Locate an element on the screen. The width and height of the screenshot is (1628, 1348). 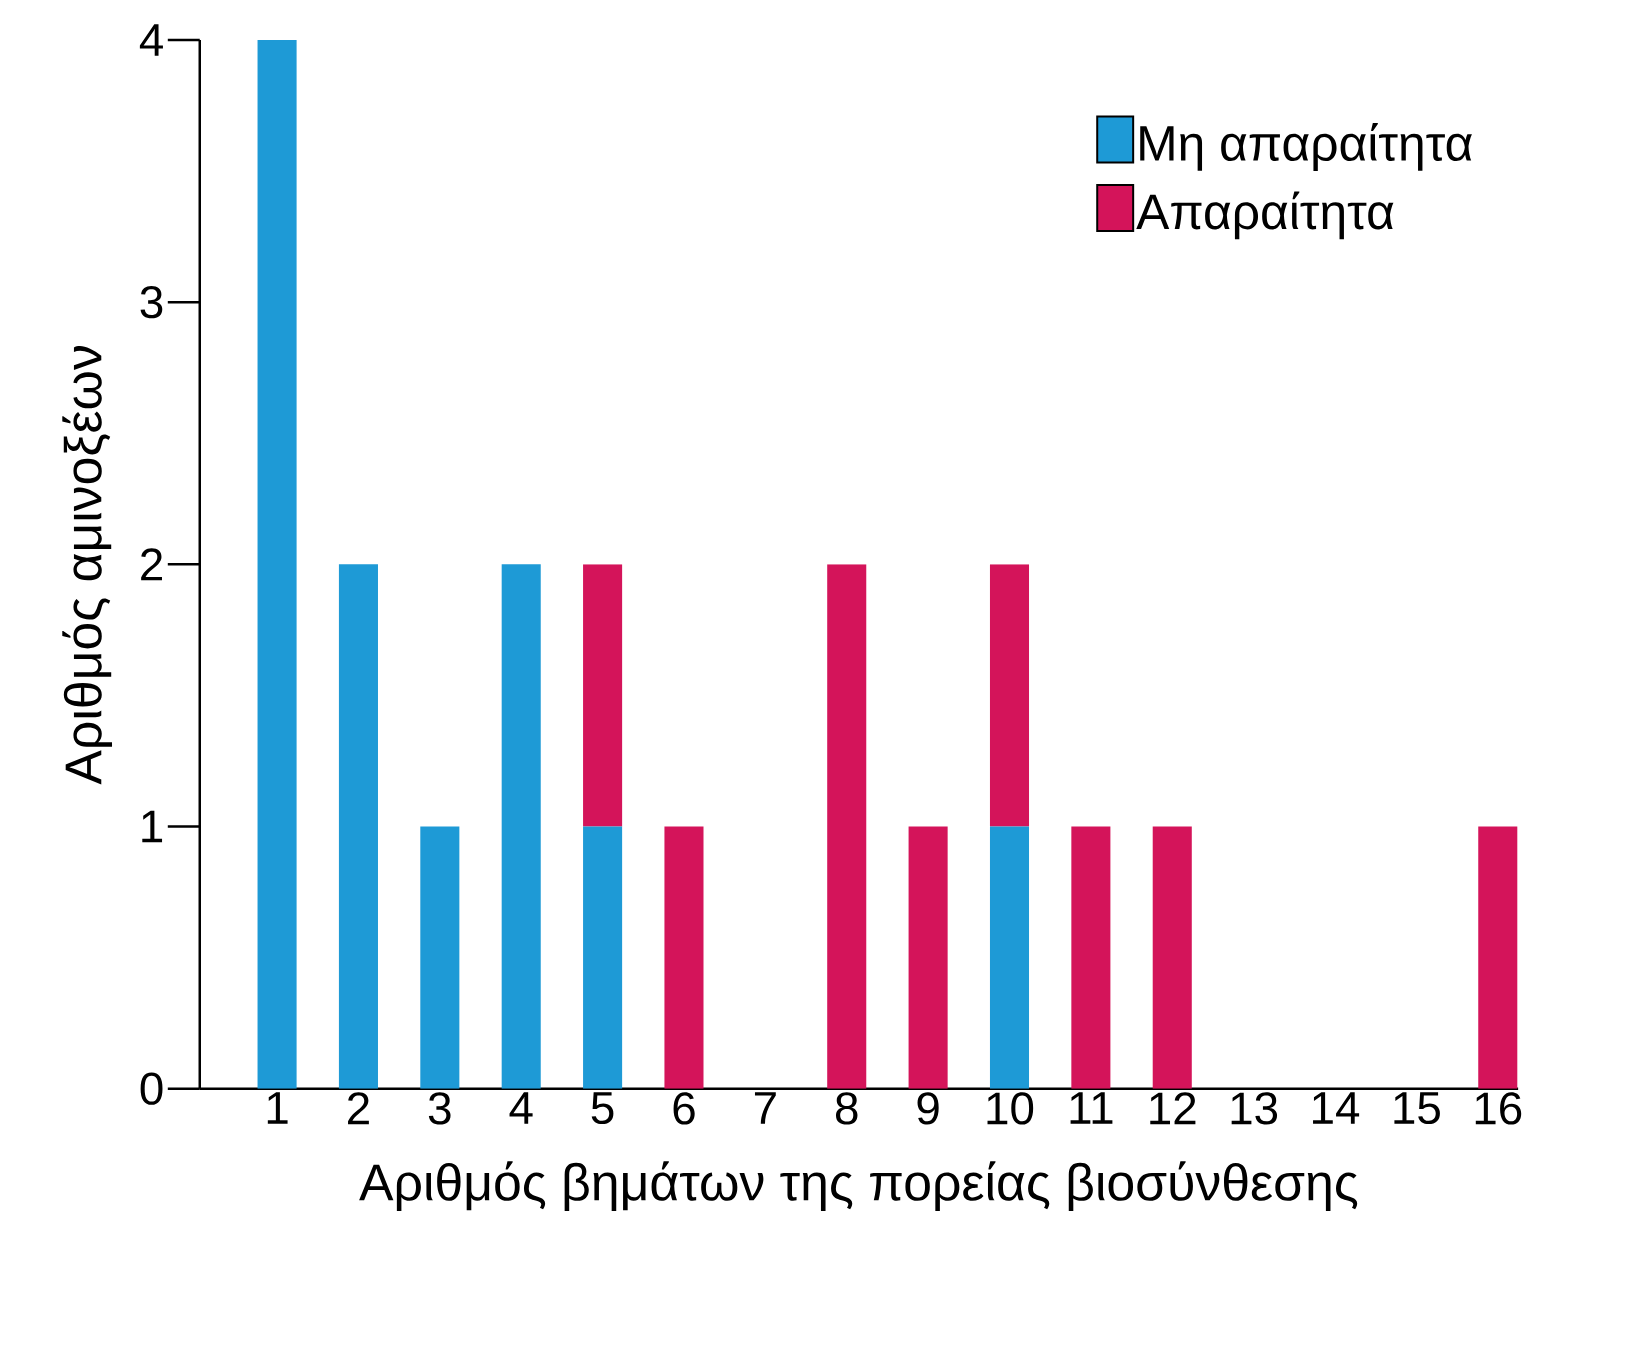
x-tick-label: 13 is located at coordinates (1254, 1108).